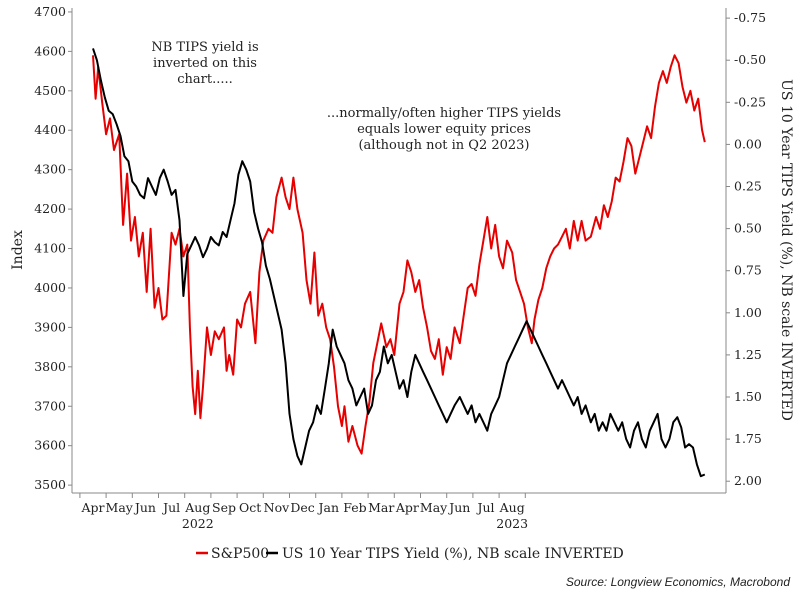  Describe the element at coordinates (50, 484) in the screenshot. I see `left-tick-label: 3500` at that location.